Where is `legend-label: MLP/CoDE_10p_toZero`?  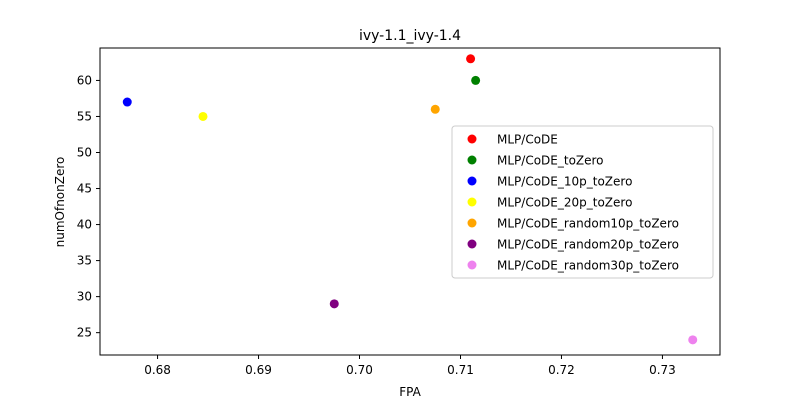 legend-label: MLP/CoDE_10p_toZero is located at coordinates (564, 182).